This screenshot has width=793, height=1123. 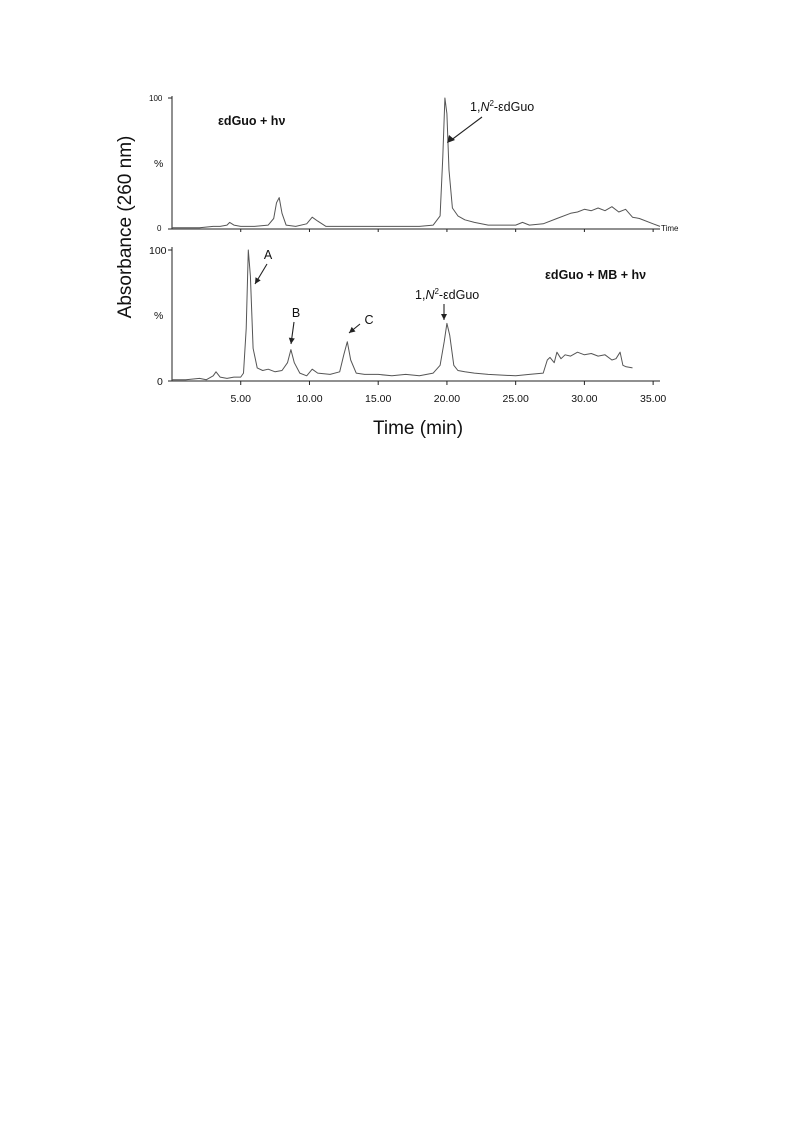 What do you see at coordinates (466, 129) in the screenshot?
I see `top-peak-arrow` at bounding box center [466, 129].